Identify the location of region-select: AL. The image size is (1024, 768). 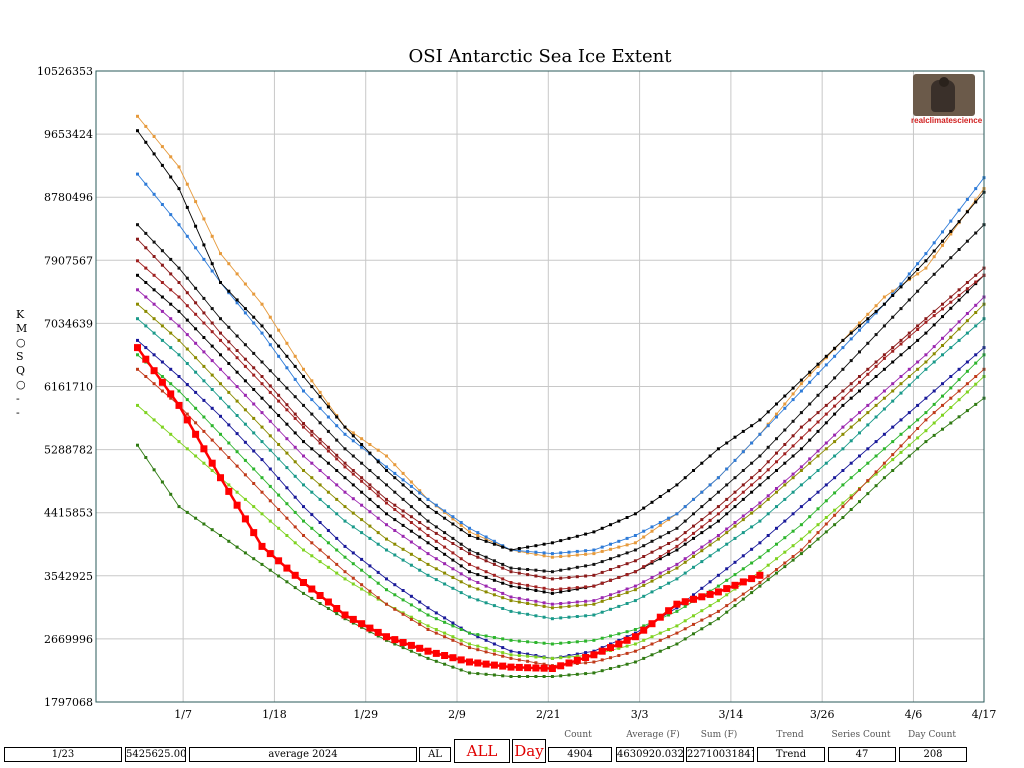
(435, 754).